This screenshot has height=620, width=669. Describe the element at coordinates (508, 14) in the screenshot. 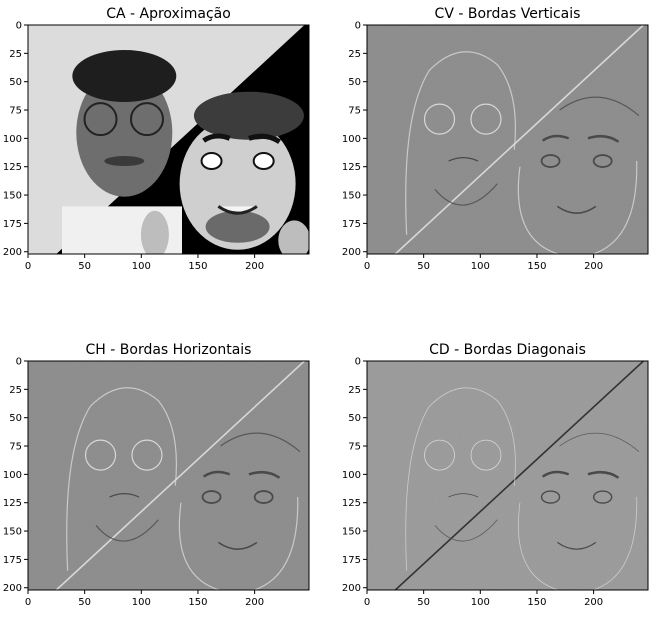

I see `panel-title: CV - Bordas Verticais` at that location.